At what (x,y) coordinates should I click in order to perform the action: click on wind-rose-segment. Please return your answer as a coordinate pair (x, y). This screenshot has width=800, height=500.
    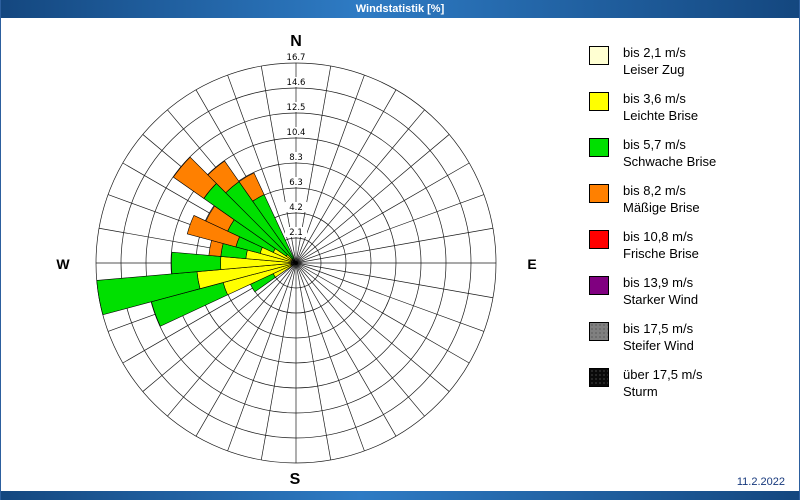
    Looking at the image, I should click on (251, 187).